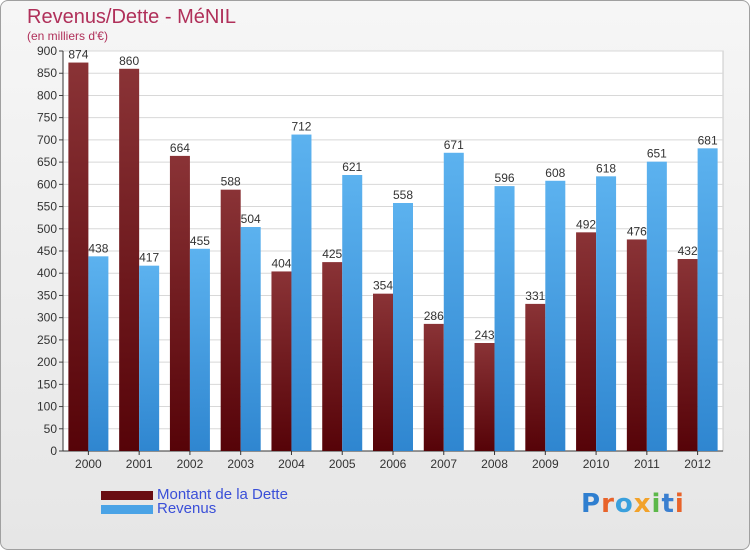  I want to click on data-label-dette: 331, so click(535, 296).